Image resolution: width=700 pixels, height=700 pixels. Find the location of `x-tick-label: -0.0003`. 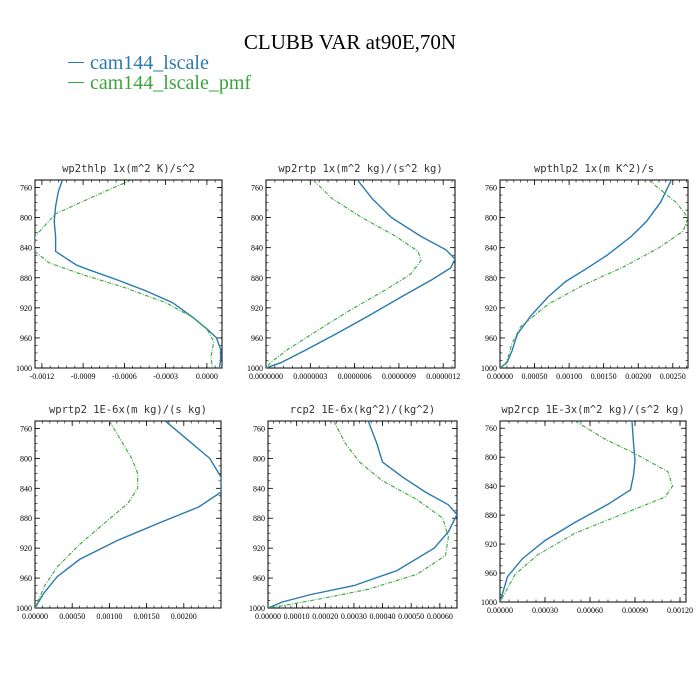

x-tick-label: -0.0003 is located at coordinates (165, 376).